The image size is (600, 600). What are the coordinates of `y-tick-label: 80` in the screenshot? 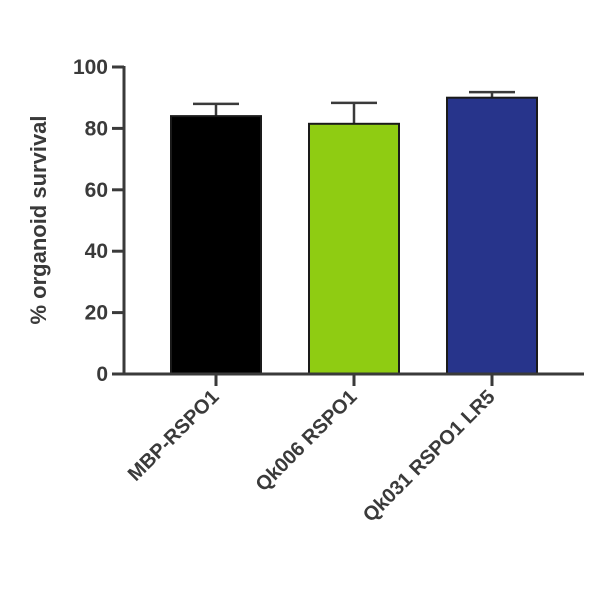 It's located at (96, 128).